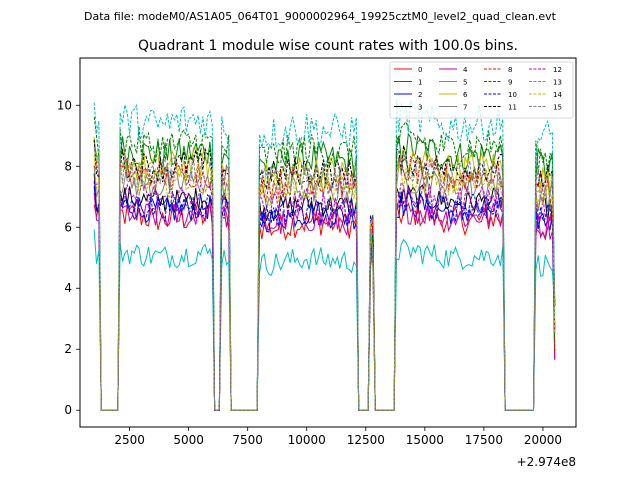  What do you see at coordinates (510, 70) in the screenshot?
I see `legend-label: 8` at bounding box center [510, 70].